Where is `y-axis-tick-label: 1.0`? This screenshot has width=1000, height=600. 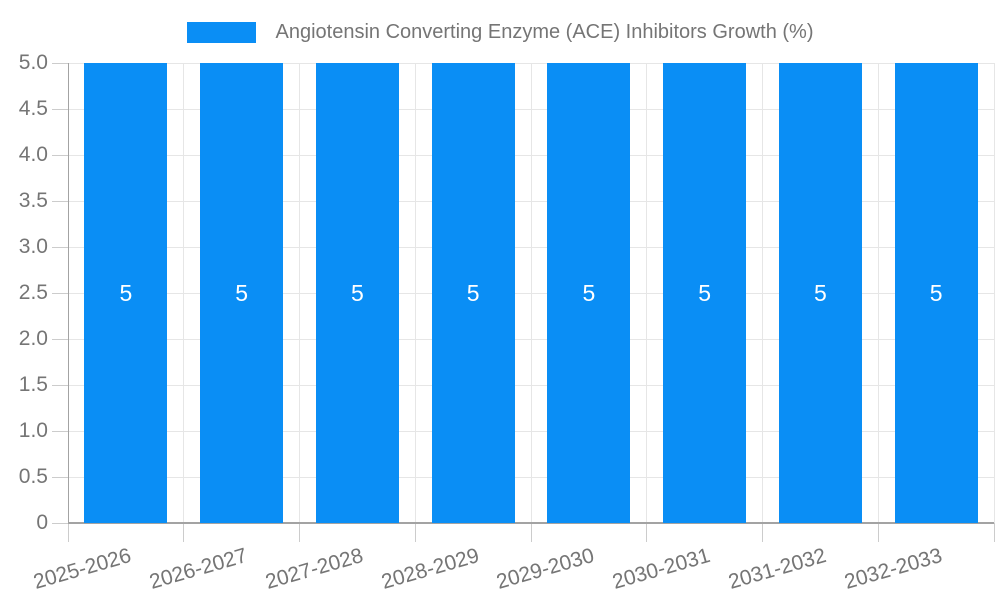 y-axis-tick-label: 1.0 is located at coordinates (33, 430).